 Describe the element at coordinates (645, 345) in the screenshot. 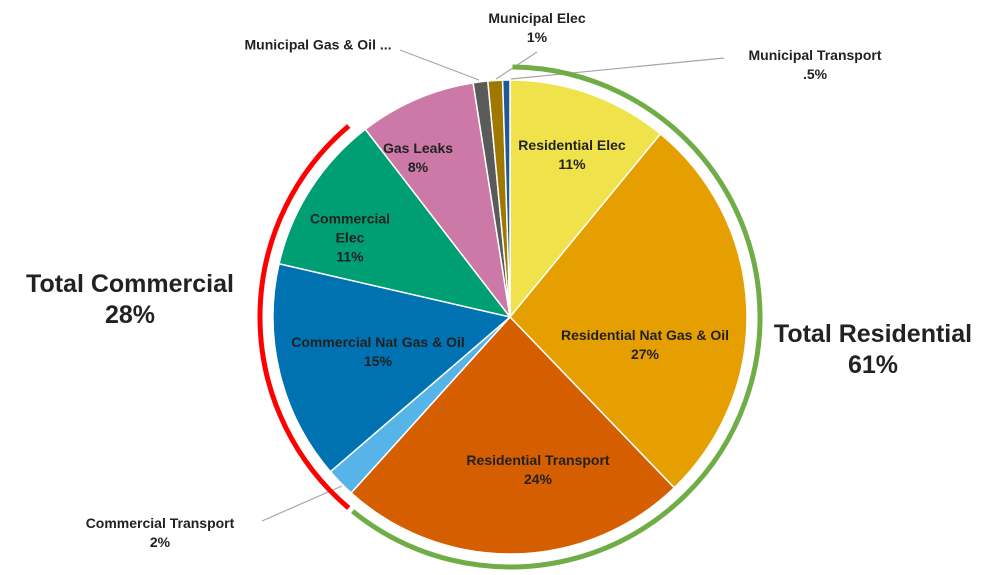

I see `label: Residential Nat Gas & Oil 27%` at that location.